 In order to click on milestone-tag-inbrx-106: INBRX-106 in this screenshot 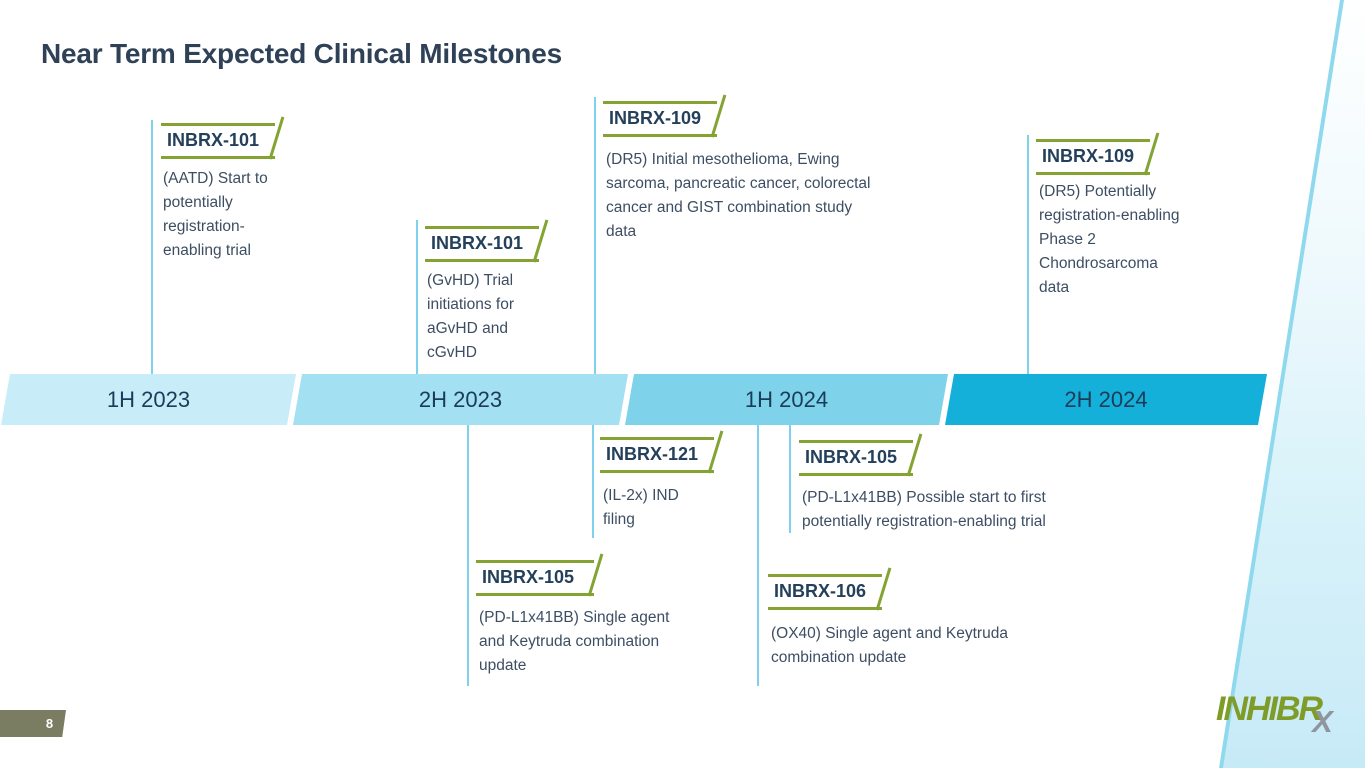, I will do `click(825, 592)`.